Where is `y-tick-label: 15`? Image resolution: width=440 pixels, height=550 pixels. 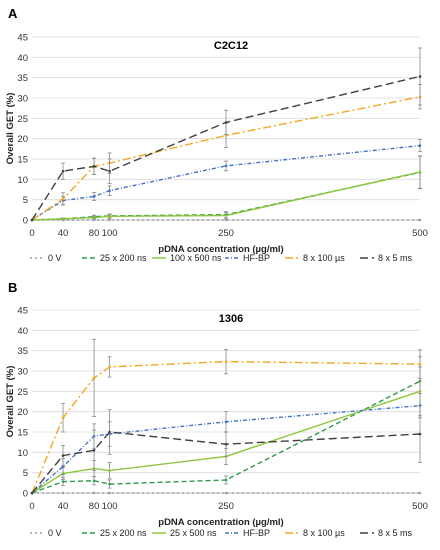 y-tick-label: 15 is located at coordinates (22, 433).